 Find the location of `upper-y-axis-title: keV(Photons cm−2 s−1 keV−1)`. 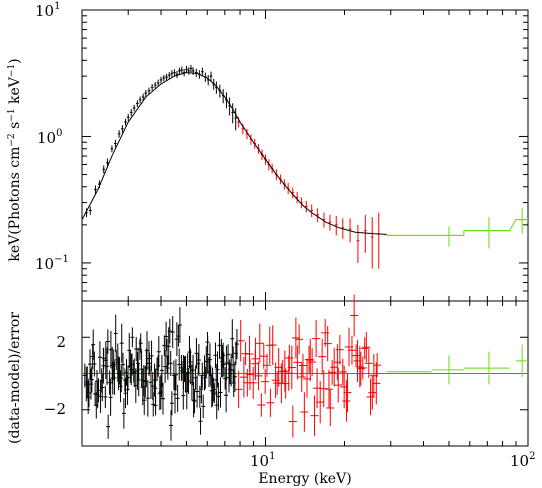

upper-y-axis-title: keV(Photons cm−2 s−1 keV−1) is located at coordinates (15, 159).